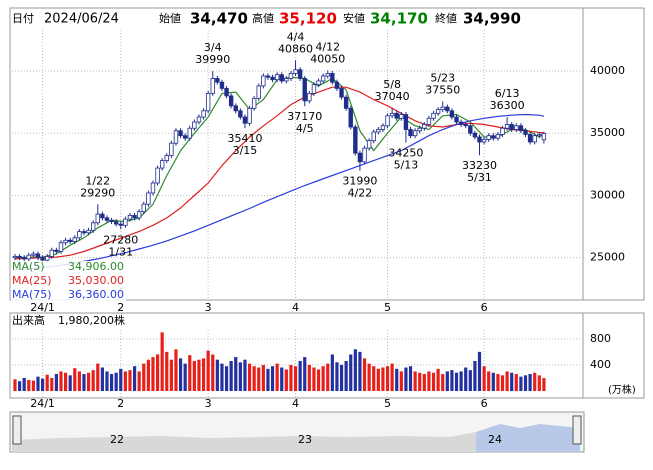 The width and height of the screenshot is (653, 470). What do you see at coordinates (120, 307) in the screenshot?
I see `x-tick-label: 2` at bounding box center [120, 307].